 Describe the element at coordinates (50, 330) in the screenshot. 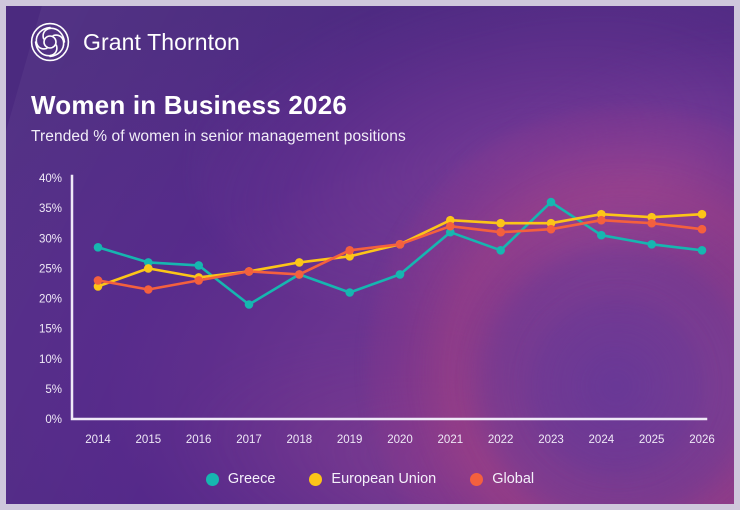

I see `y-axis-tick-label: 15%` at that location.